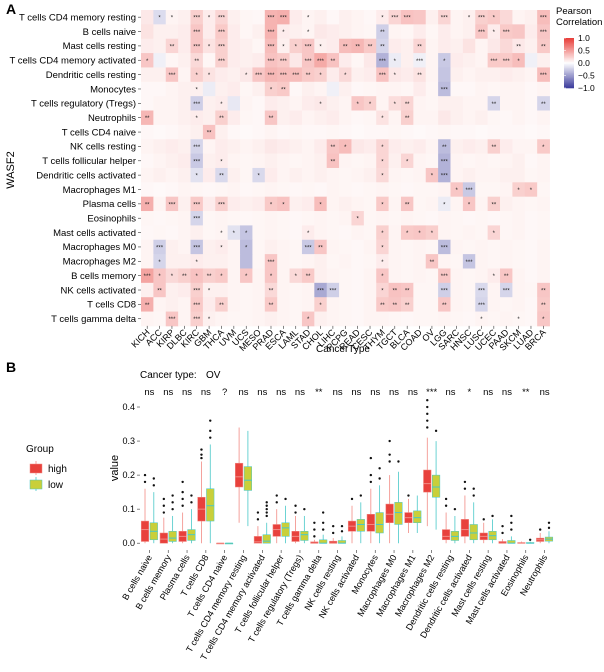 The height and width of the screenshot is (672, 604). What do you see at coordinates (128, 441) in the screenshot?
I see `y-tick-label: 0.3` at bounding box center [128, 441].